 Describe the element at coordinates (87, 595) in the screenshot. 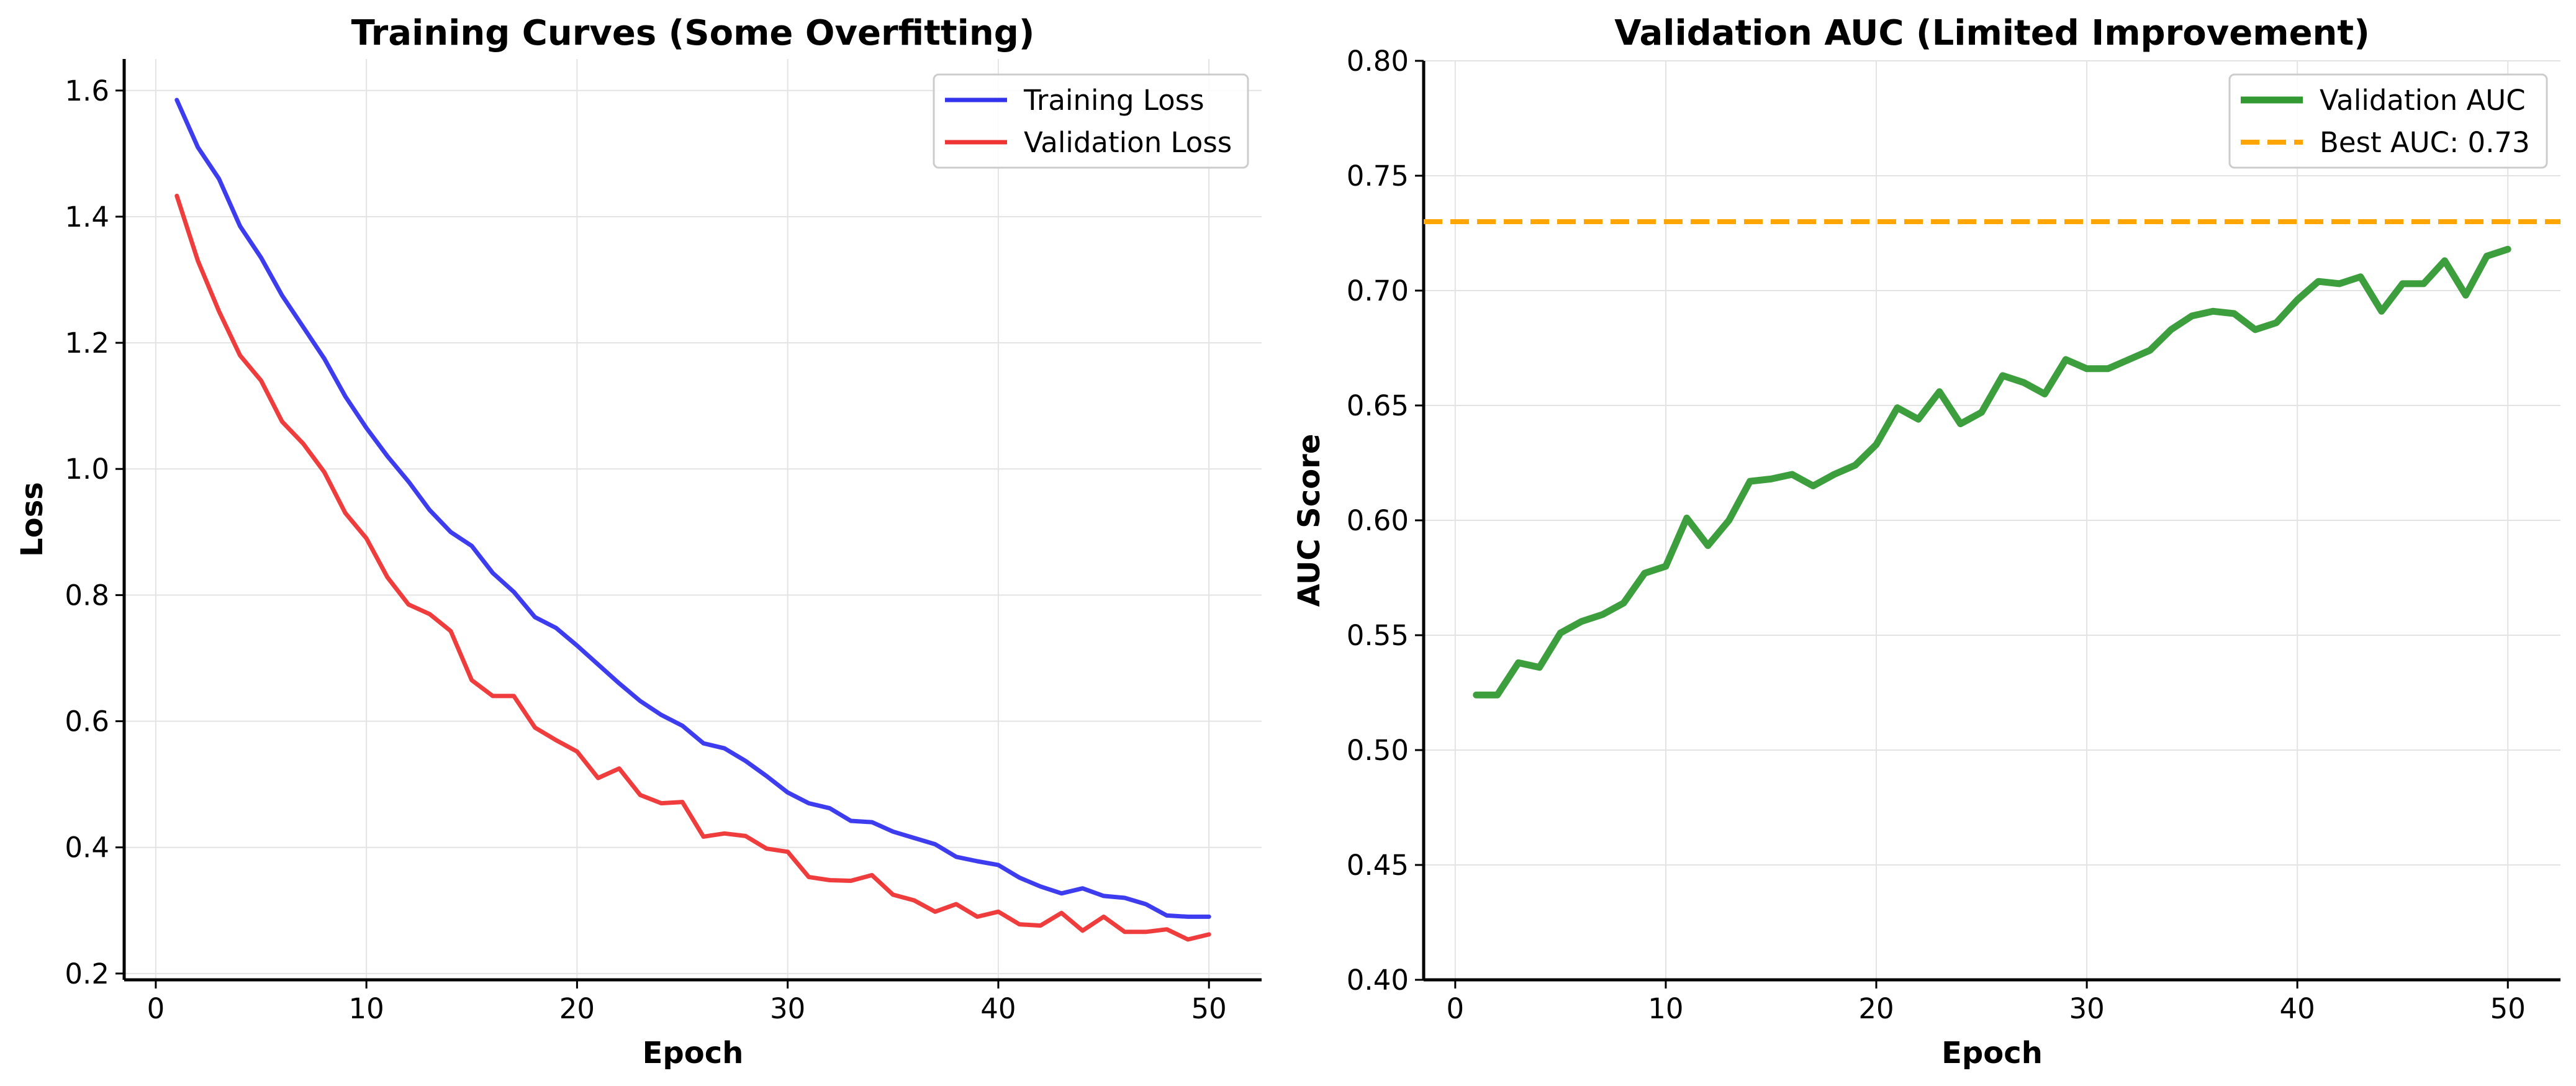

I see `y-tick-label: 0.8` at that location.